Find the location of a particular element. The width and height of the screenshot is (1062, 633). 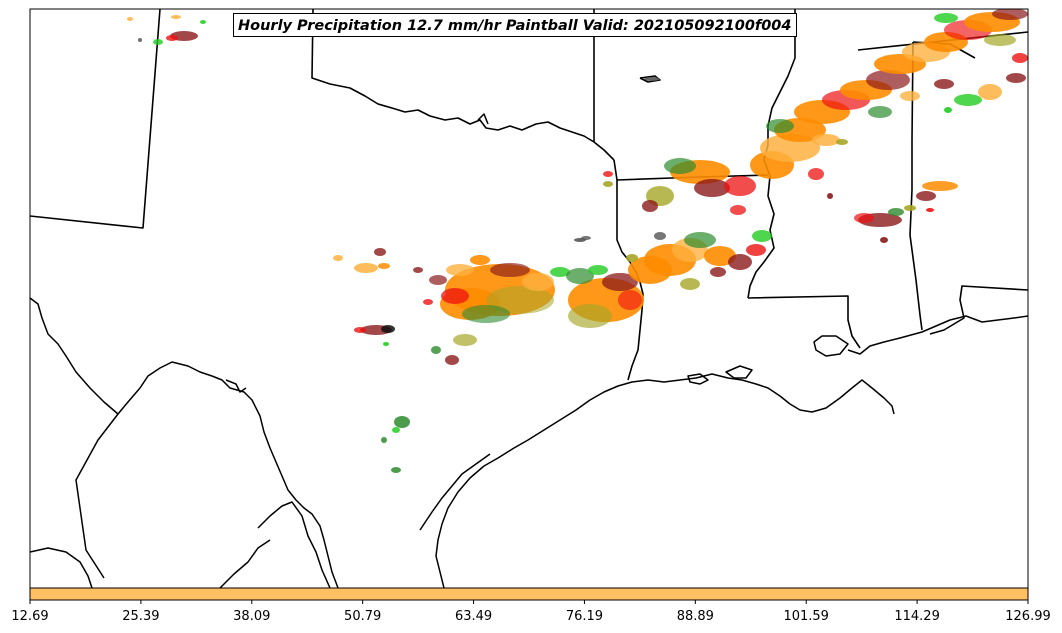

precip-cluster-central is located at coordinates (669, 279).